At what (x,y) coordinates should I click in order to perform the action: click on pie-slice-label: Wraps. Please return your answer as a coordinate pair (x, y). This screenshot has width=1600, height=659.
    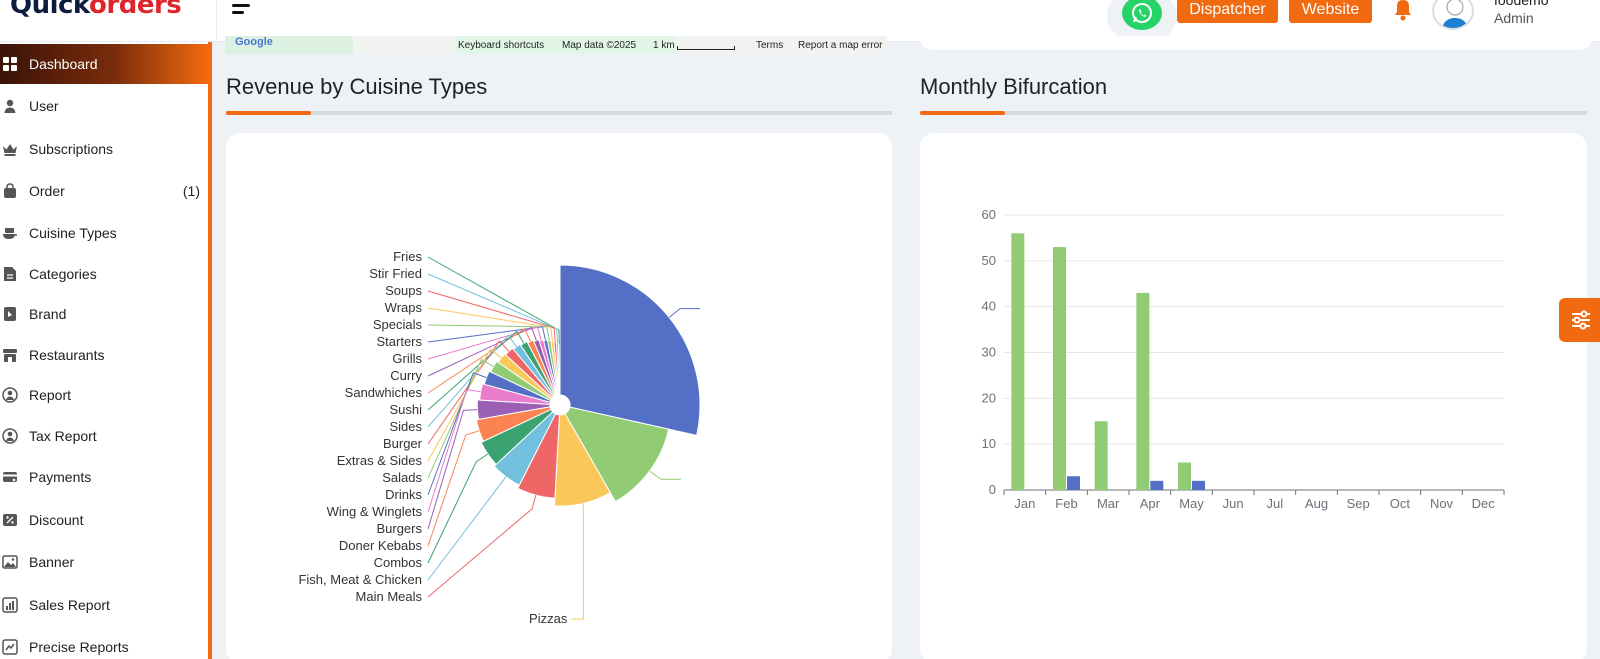
    Looking at the image, I should click on (404, 307).